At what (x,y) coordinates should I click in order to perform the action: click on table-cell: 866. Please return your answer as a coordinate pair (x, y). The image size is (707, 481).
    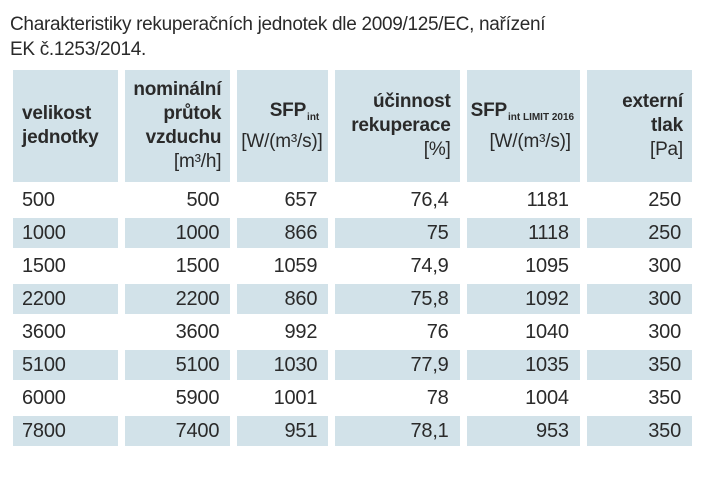
    Looking at the image, I should click on (283, 233).